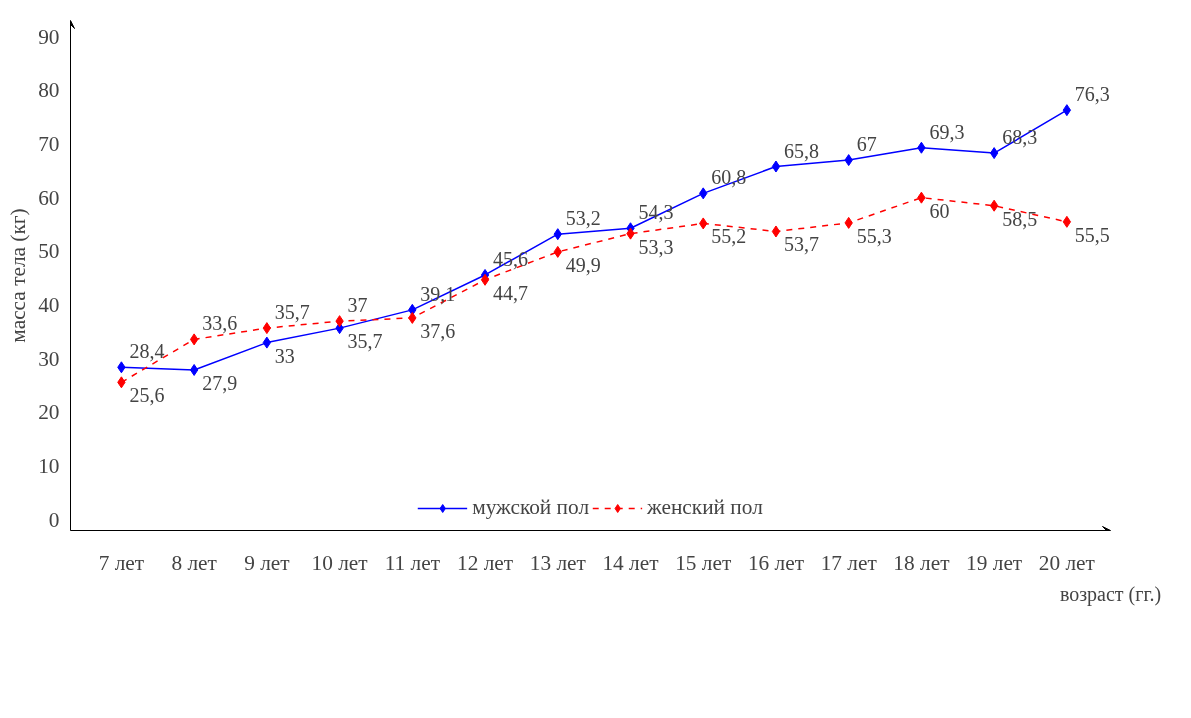  Describe the element at coordinates (1067, 562) in the screenshot. I see `x-tick-label: 20 лет` at that location.